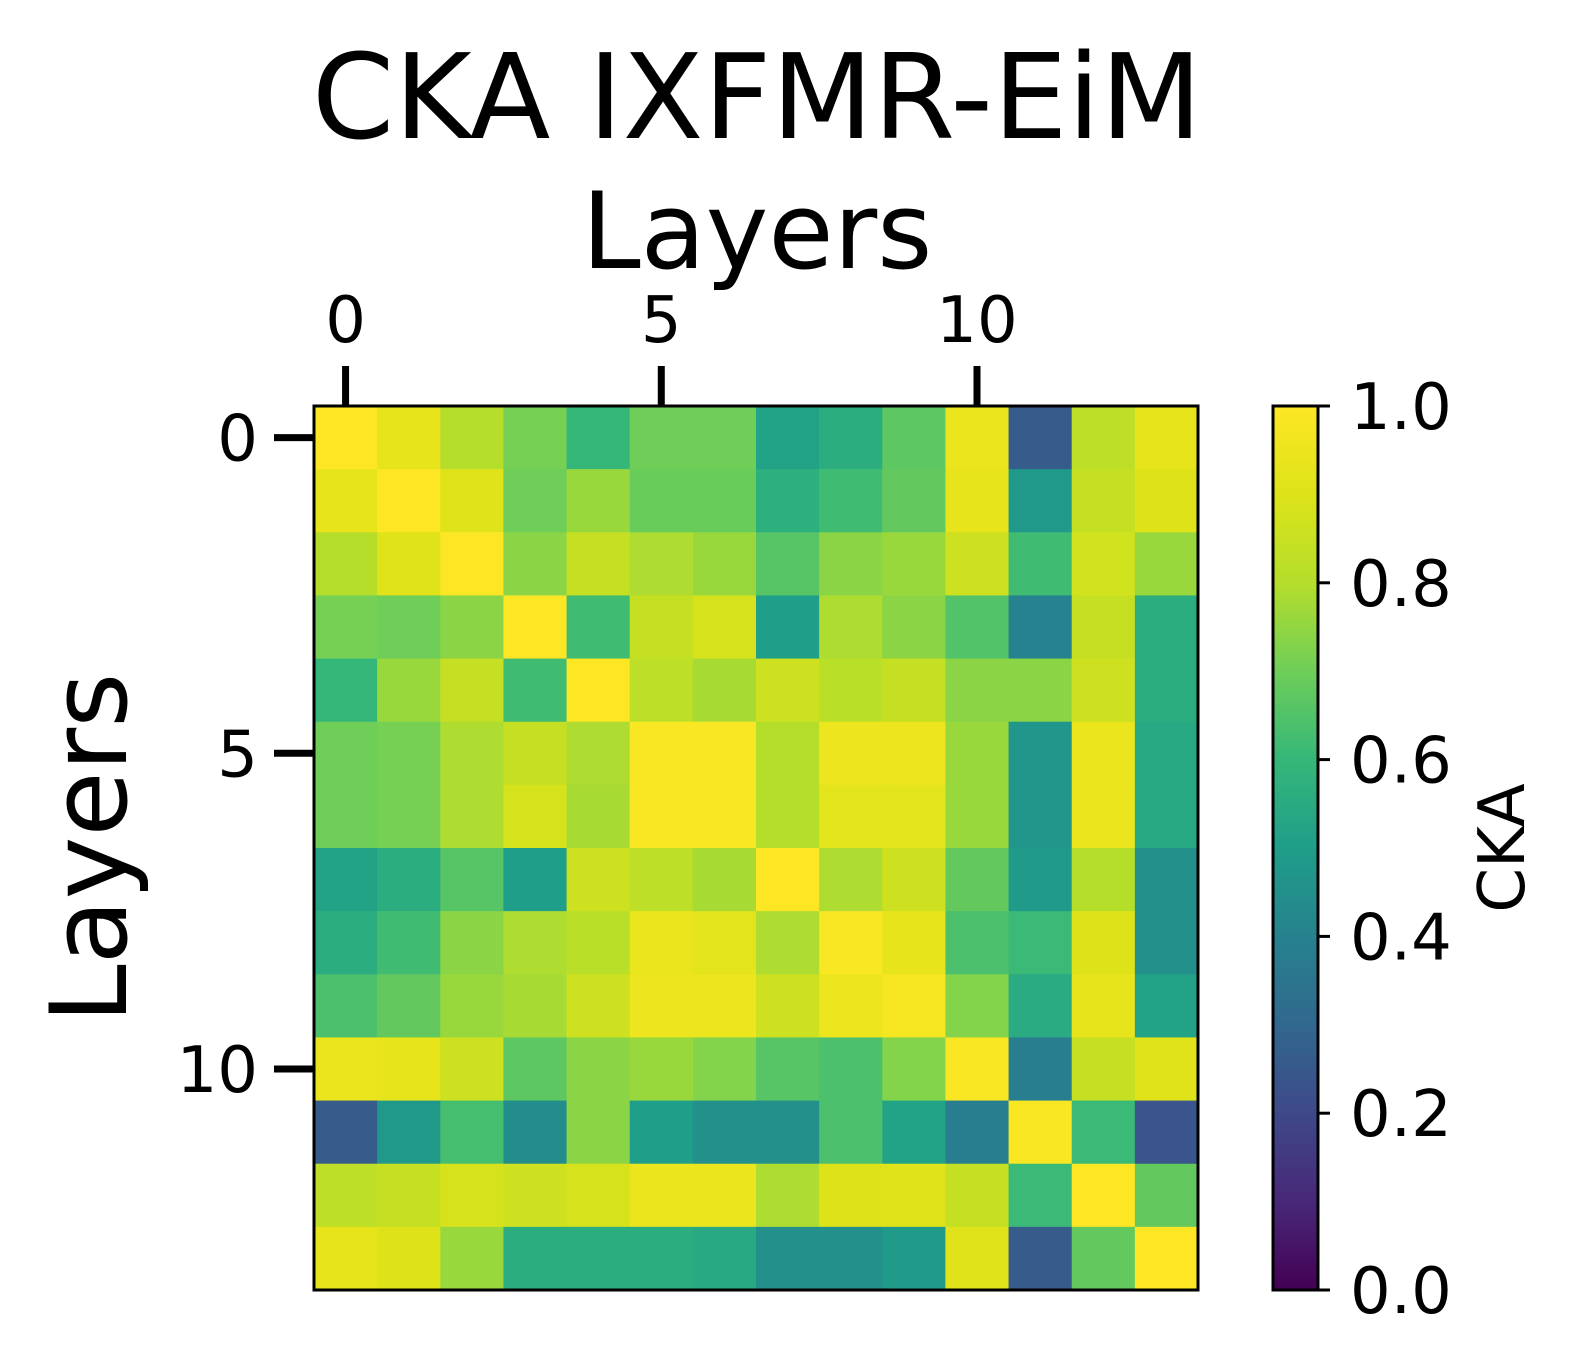 This screenshot has height=1370, width=1579. What do you see at coordinates (757, 231) in the screenshot?
I see `x-axis-label: Layers` at bounding box center [757, 231].